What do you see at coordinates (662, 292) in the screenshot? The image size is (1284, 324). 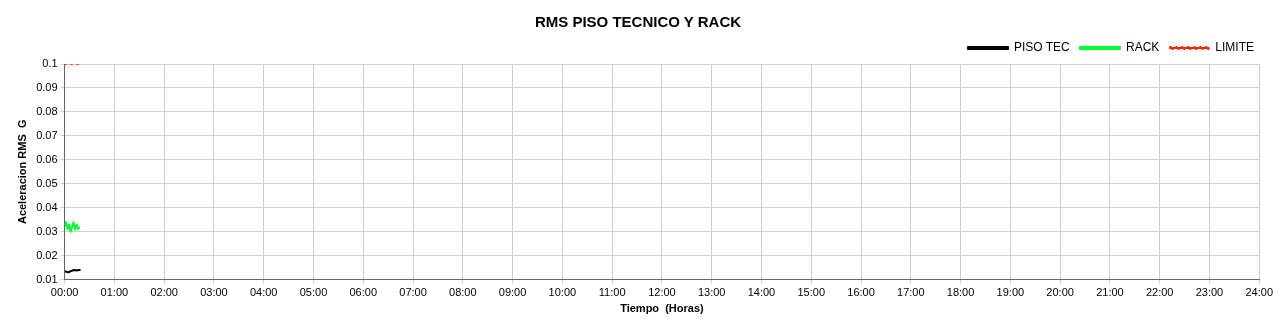 I see `x-tick-label: 12:00` at bounding box center [662, 292].